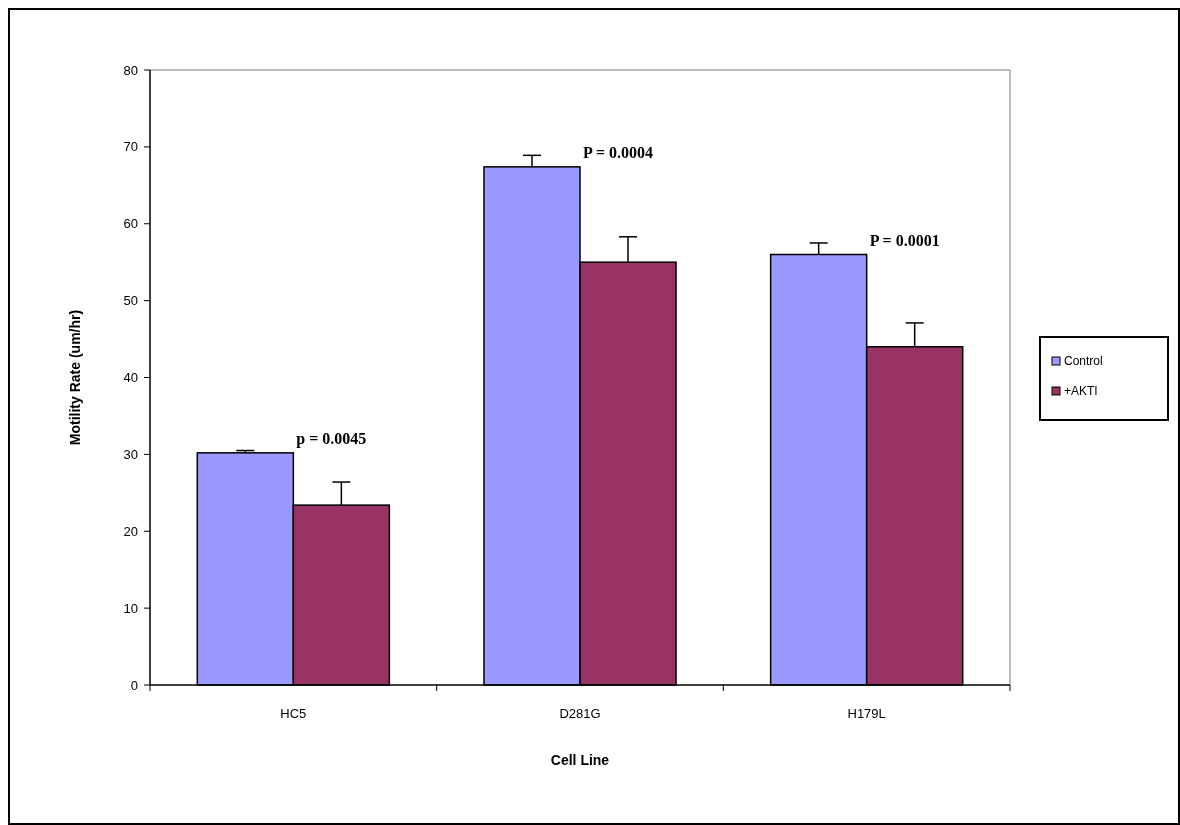 The height and width of the screenshot is (825, 1180). Describe the element at coordinates (580, 713) in the screenshot. I see `x-tick-label: D281G` at that location.